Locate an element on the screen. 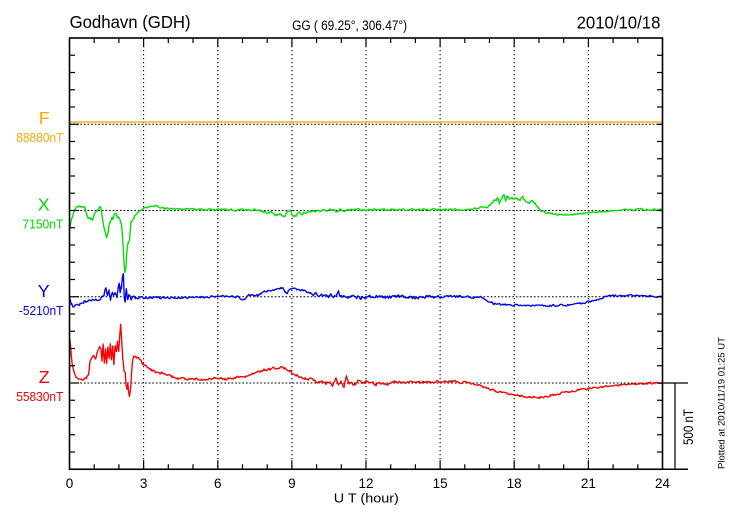  svg-text: X is located at coordinates (44, 205).